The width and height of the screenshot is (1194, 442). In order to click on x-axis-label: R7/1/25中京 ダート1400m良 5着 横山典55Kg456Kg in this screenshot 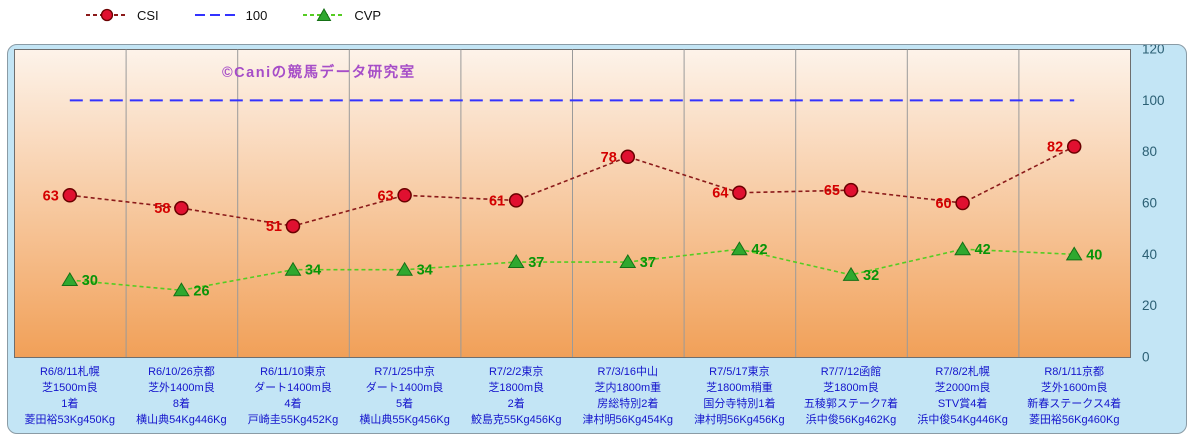, I will do `click(405, 397)`.